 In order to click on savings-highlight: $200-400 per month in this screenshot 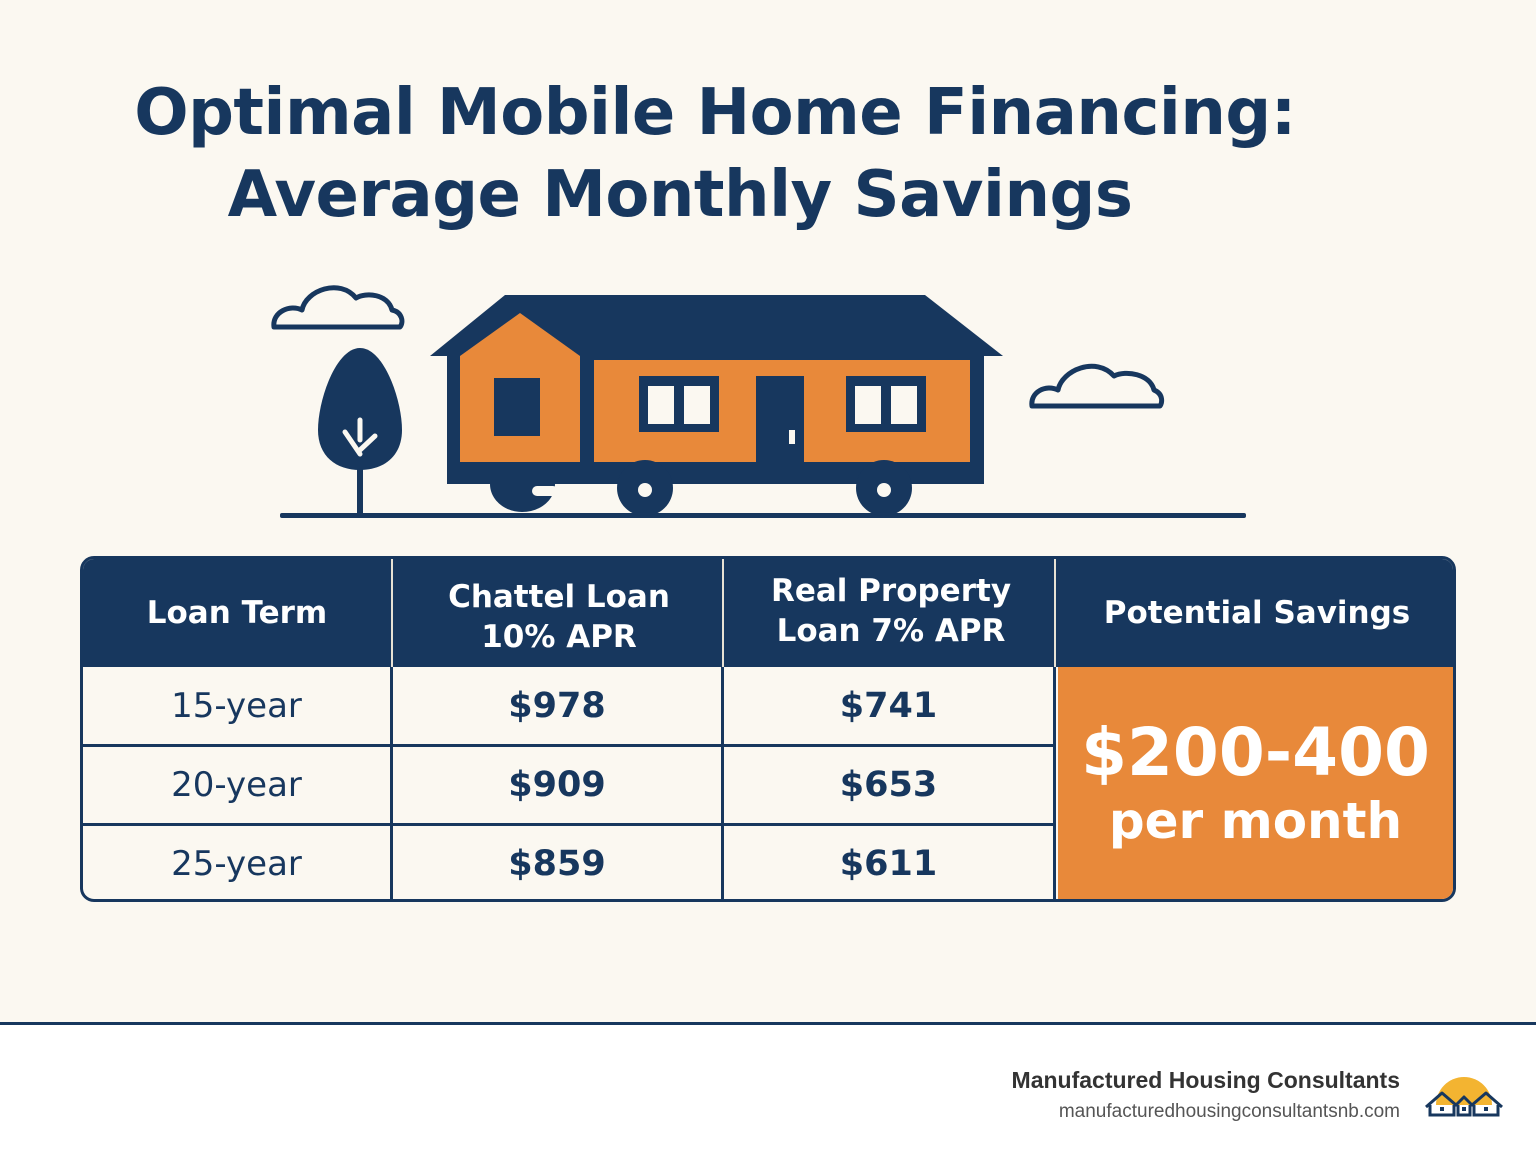, I will do `click(1255, 783)`.